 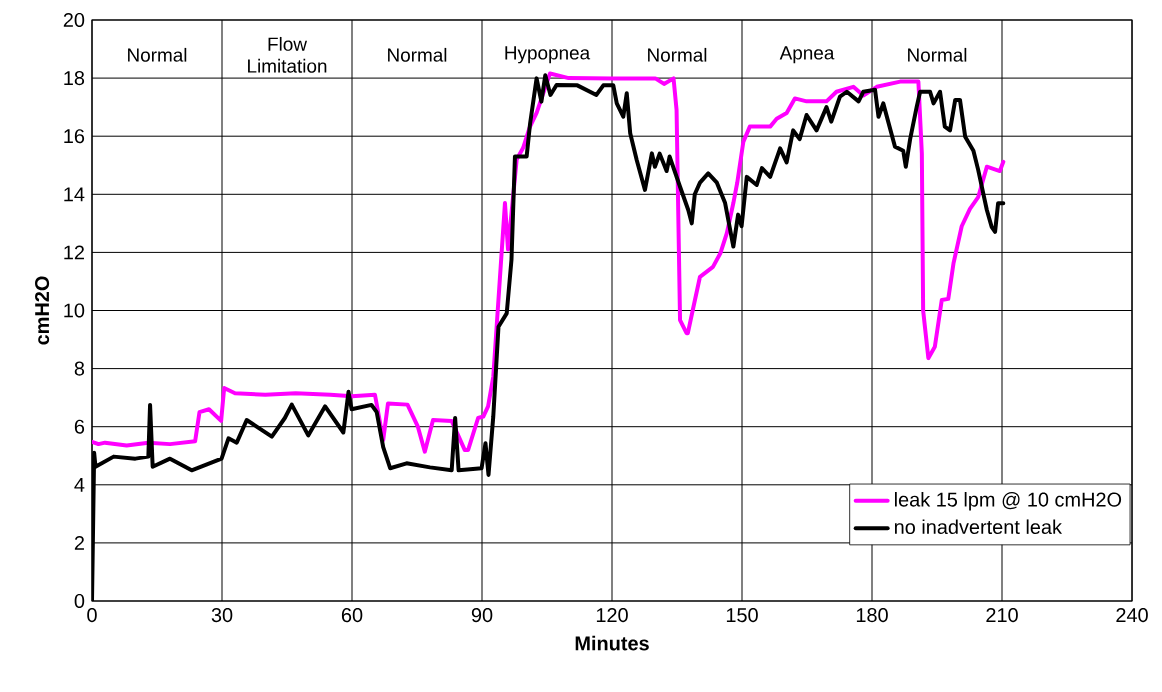 What do you see at coordinates (79, 368) in the screenshot?
I see `y-tick-label: 8` at bounding box center [79, 368].